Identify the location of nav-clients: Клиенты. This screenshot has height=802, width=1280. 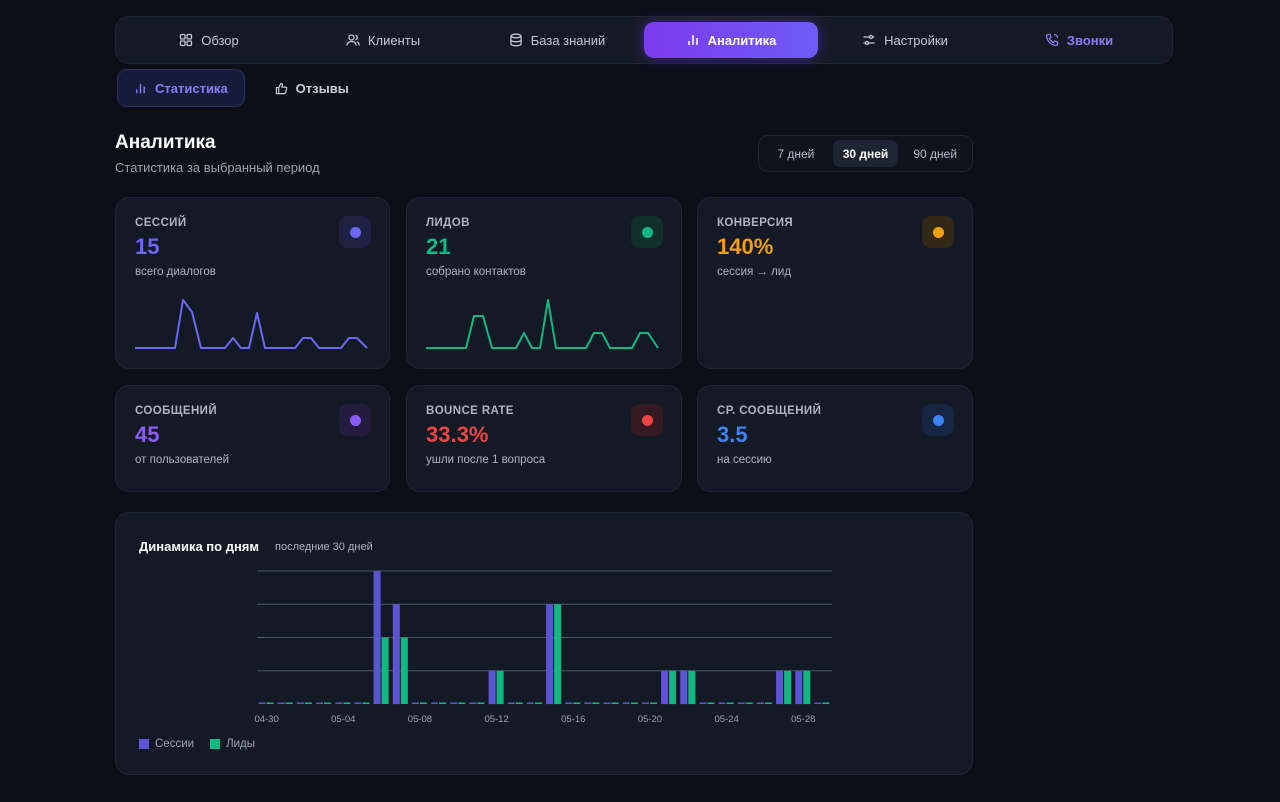
(383, 40).